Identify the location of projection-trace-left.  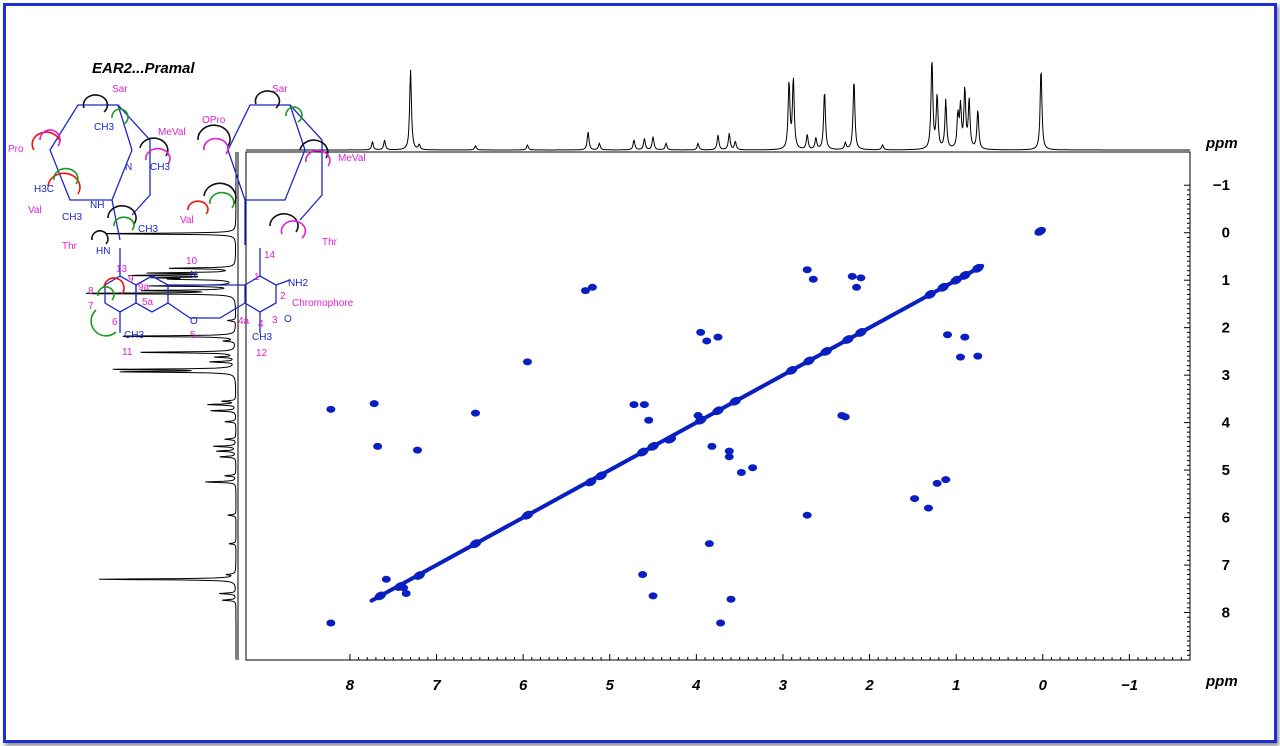
(161, 406).